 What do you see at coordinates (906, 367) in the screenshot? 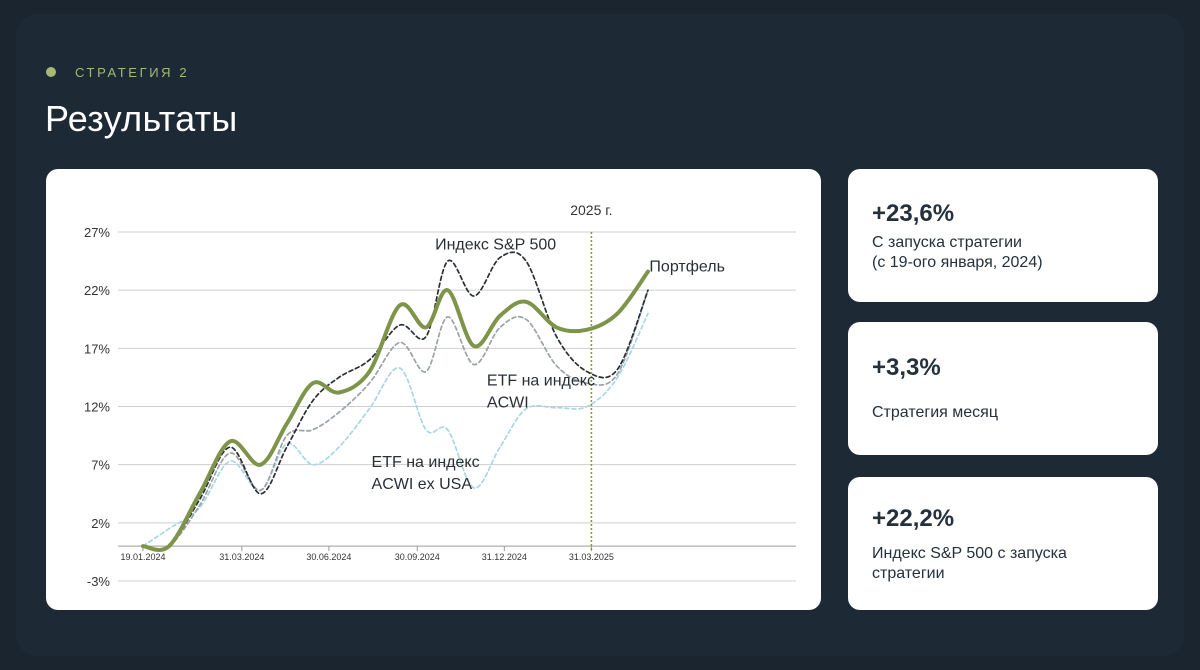
I see `stat-value: +3,3%` at bounding box center [906, 367].